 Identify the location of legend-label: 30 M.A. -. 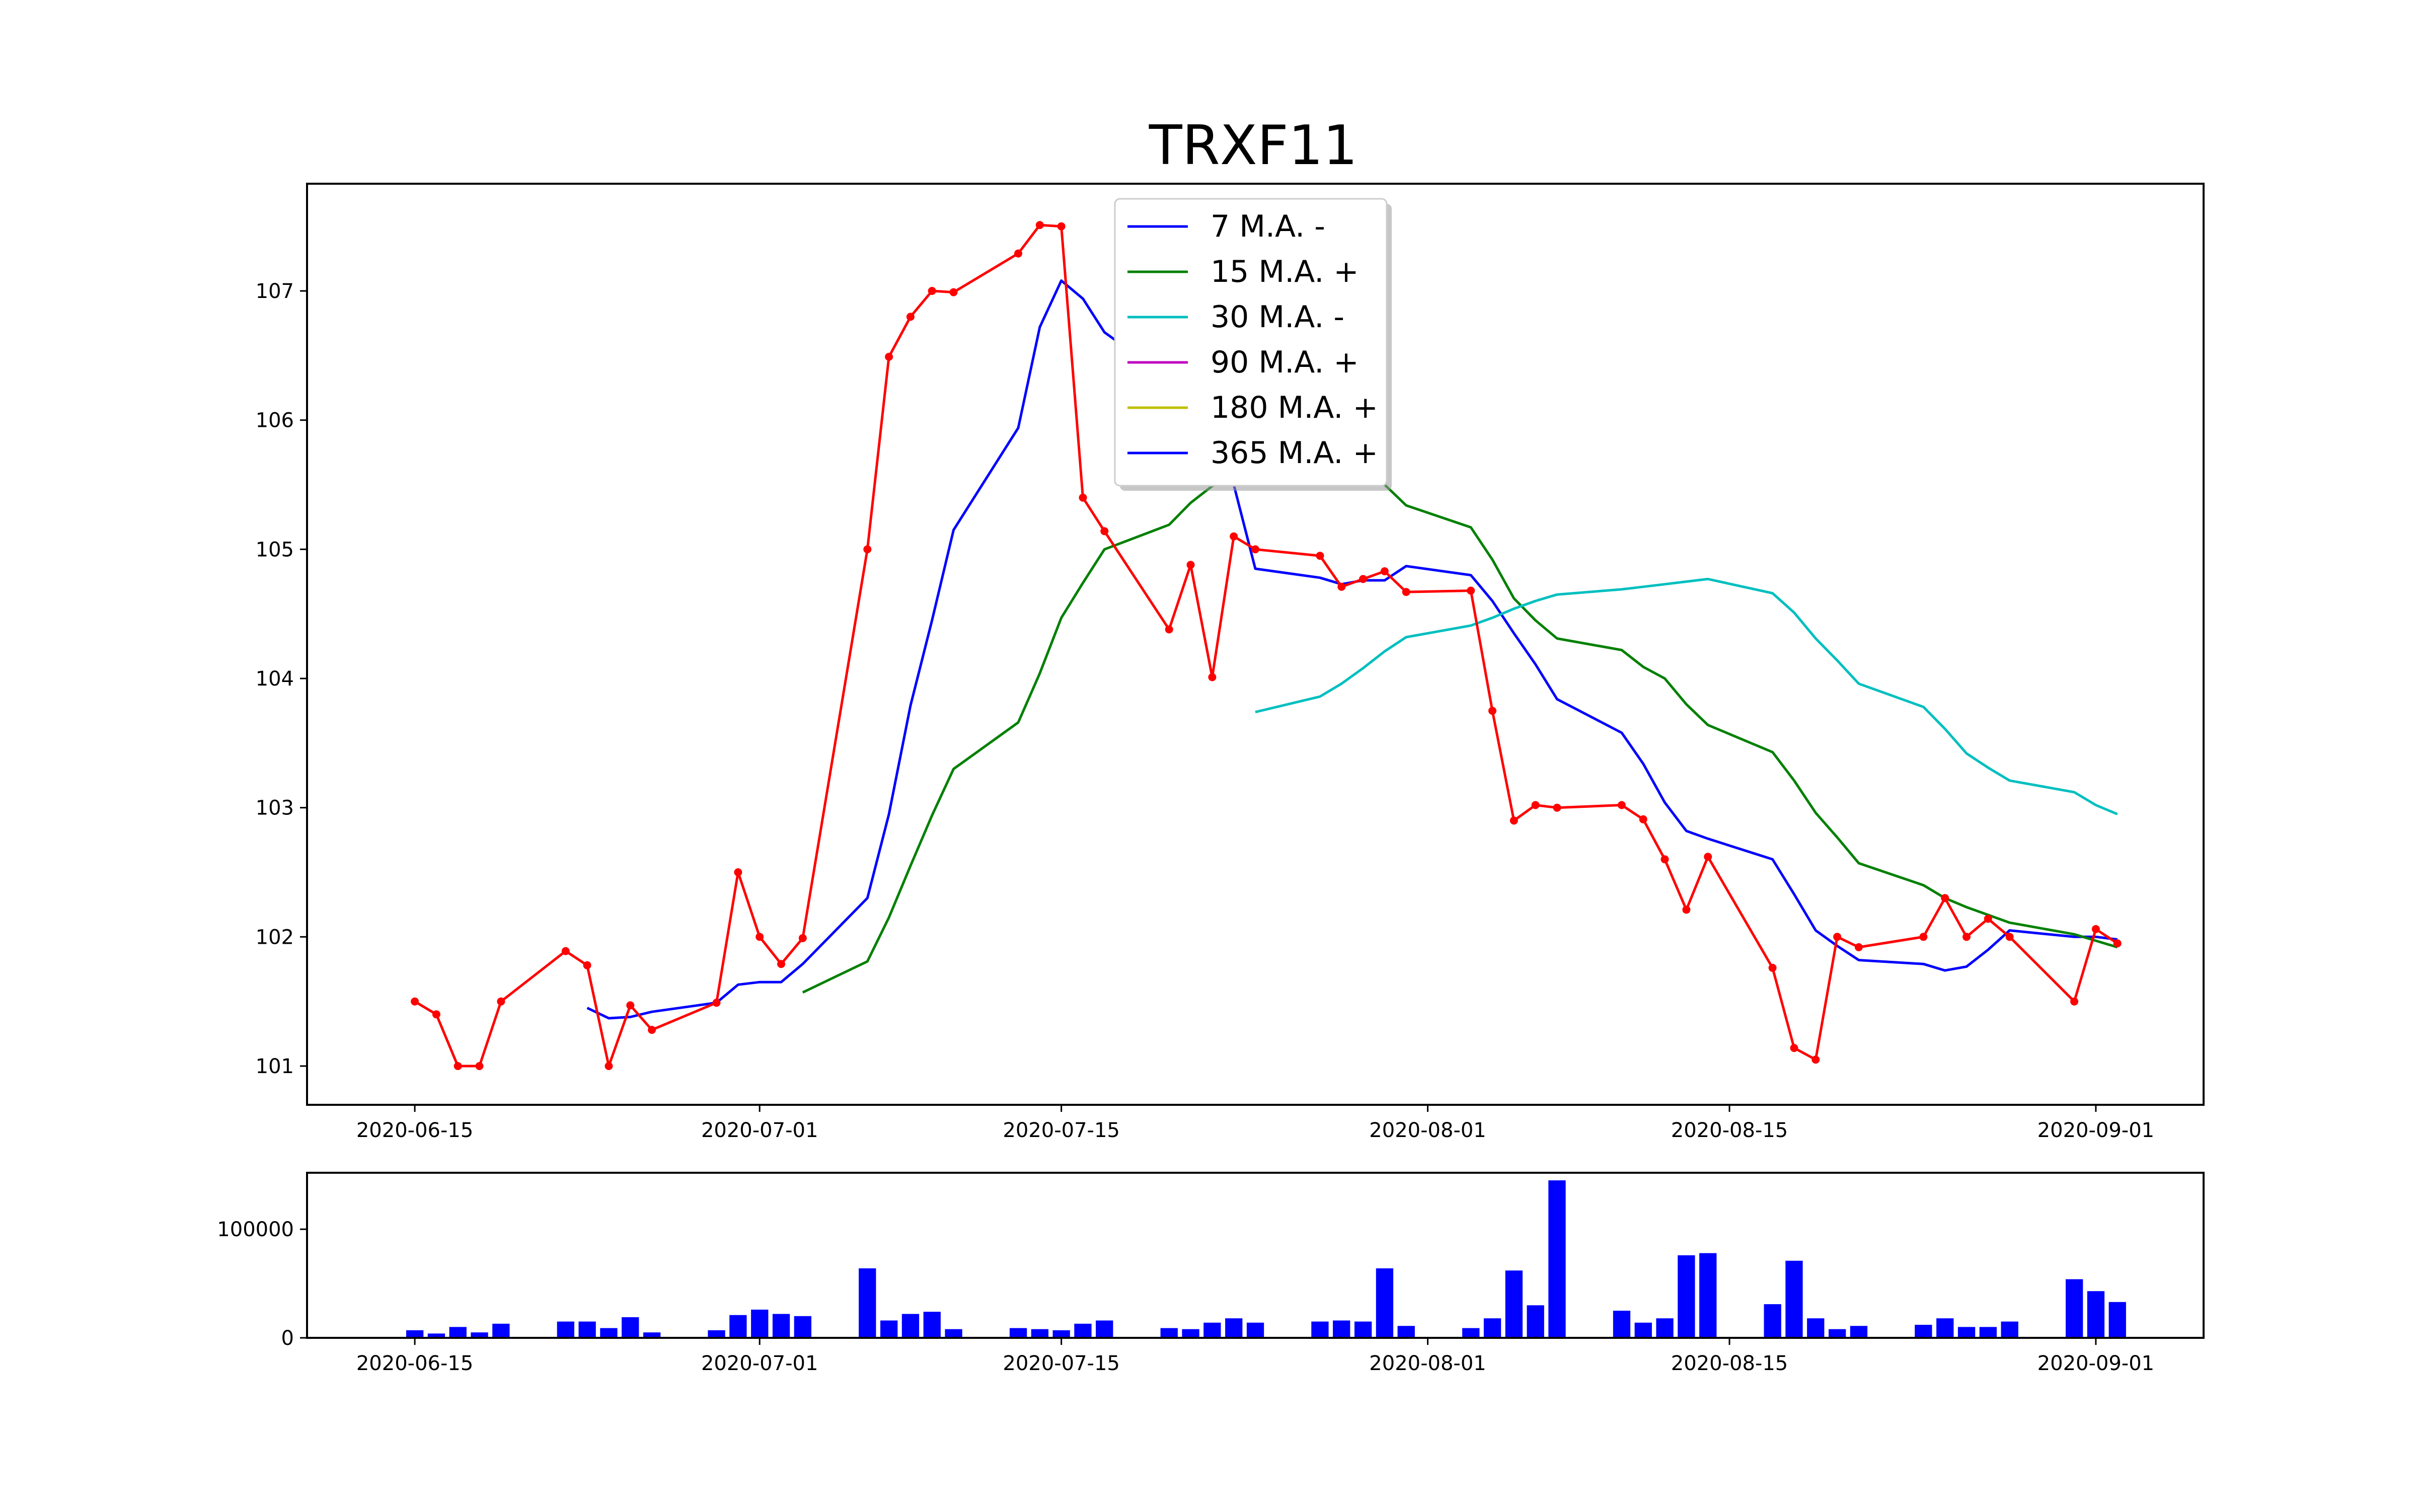
(1277, 317).